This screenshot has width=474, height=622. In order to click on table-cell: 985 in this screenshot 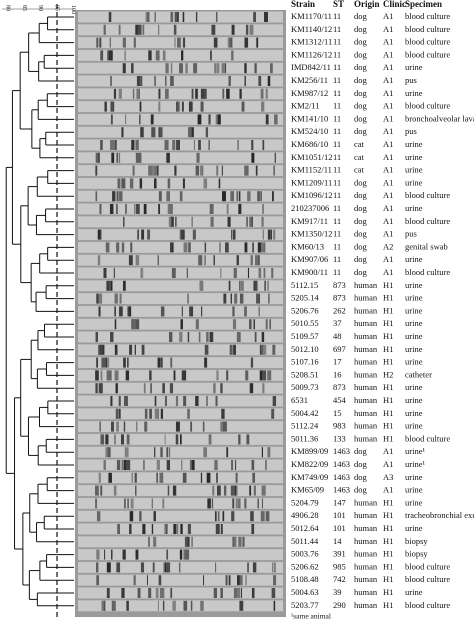, I will do `click(339, 566)`.